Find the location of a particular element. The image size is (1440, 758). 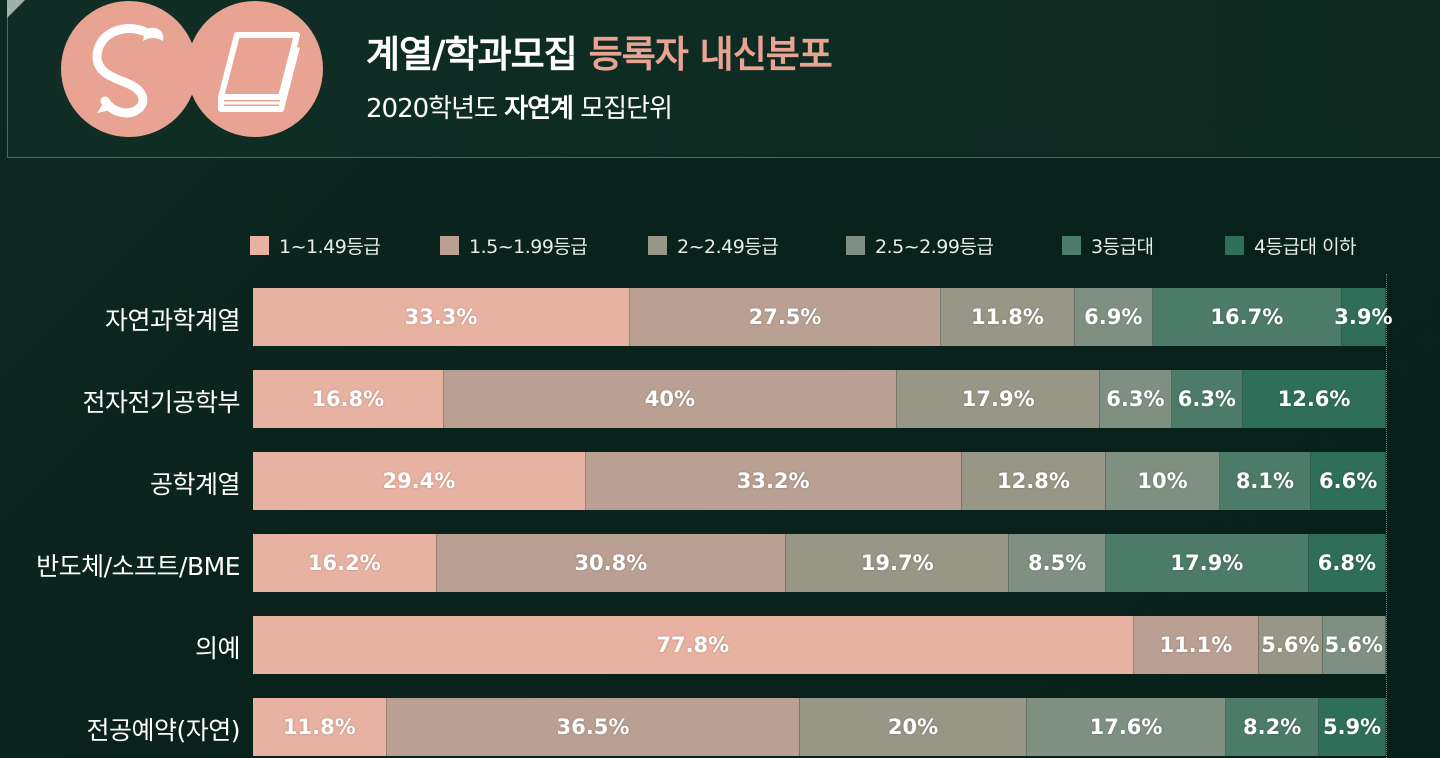

subtitle-year: 2020학년도 is located at coordinates (432, 109).